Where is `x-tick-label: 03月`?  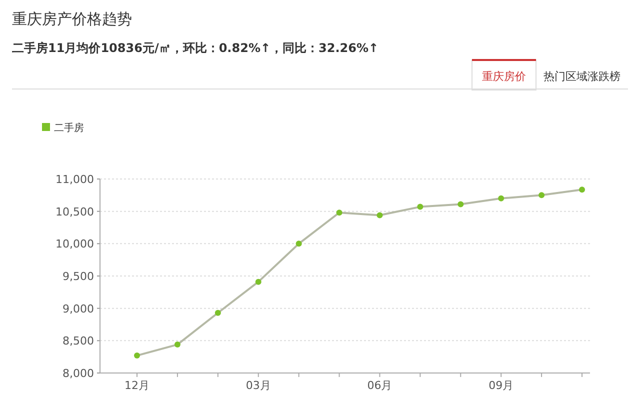
x-tick-label: 03月 is located at coordinates (258, 385).